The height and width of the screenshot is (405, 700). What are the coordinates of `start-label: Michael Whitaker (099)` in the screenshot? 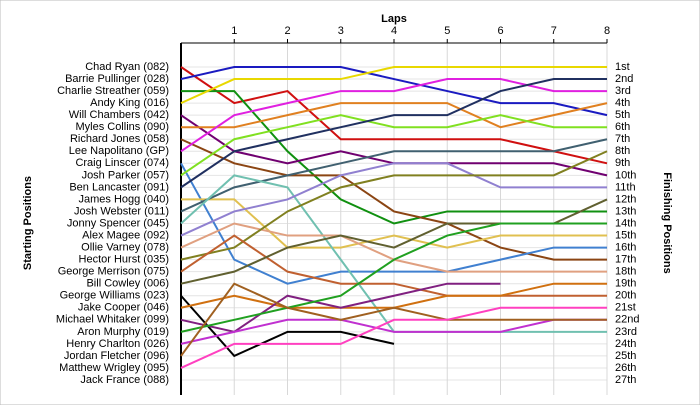 It's located at (112, 320).